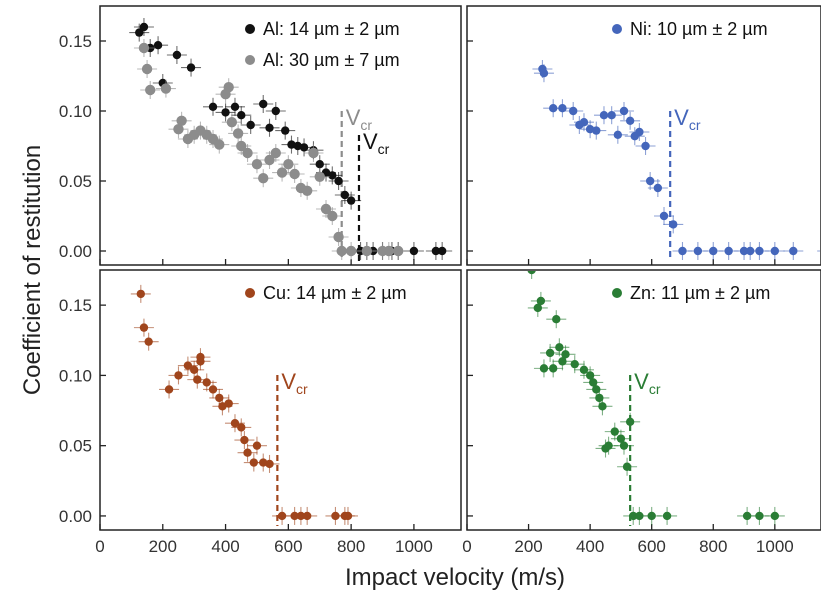 The width and height of the screenshot is (821, 591). Describe the element at coordinates (652, 546) in the screenshot. I see `x-tick-label: 600` at that location.